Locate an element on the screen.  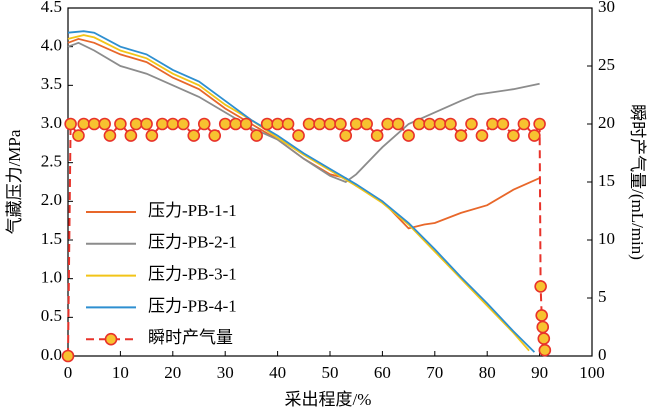
y2-axis-label: 瞬时产气量/(mL/min) is located at coordinates (637, 182).